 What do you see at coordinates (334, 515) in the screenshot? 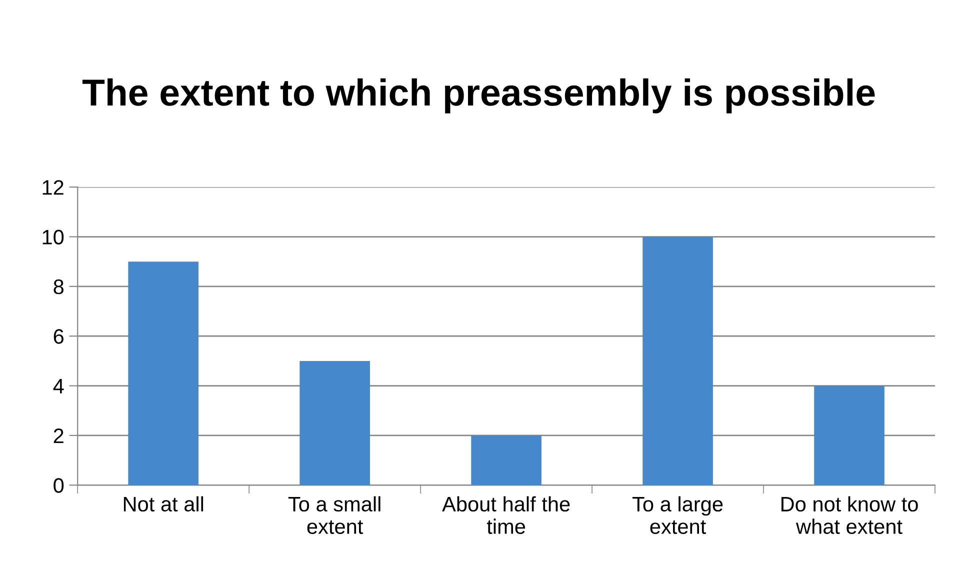
I see `x-tick-label: To a small extent` at bounding box center [334, 515].